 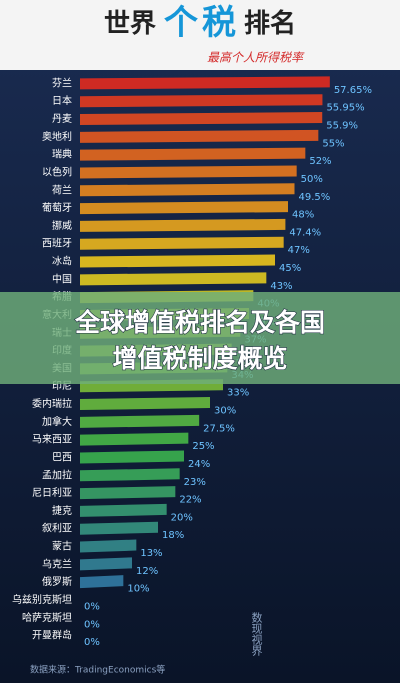 What do you see at coordinates (47, 617) in the screenshot?
I see `category-label: 哈萨克斯坦` at bounding box center [47, 617].